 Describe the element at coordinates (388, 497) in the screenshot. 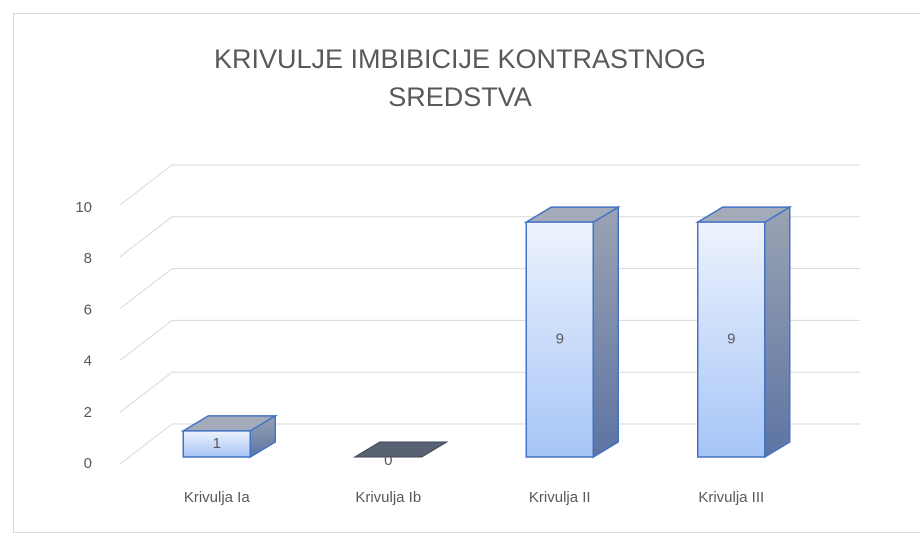

I see `x-tick-label: Krivulja Ib` at that location.